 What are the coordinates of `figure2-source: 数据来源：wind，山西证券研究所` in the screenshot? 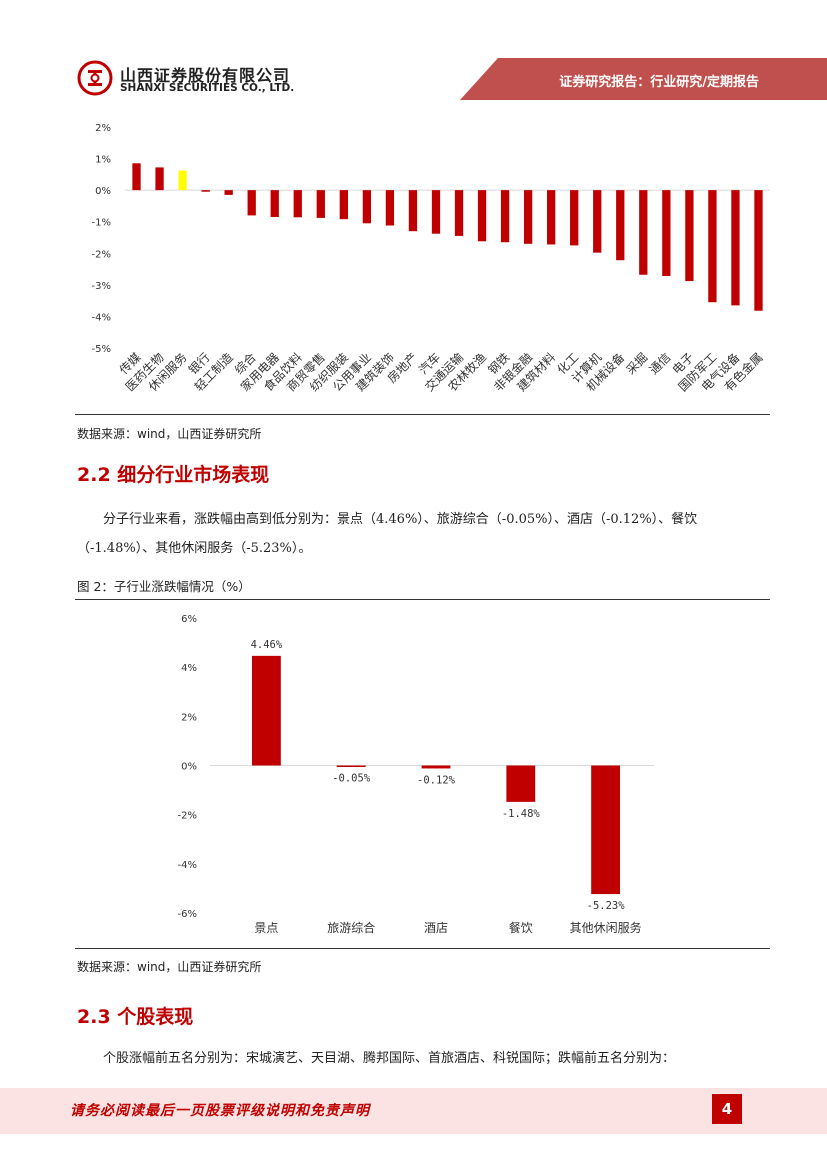 It's located at (169, 967).